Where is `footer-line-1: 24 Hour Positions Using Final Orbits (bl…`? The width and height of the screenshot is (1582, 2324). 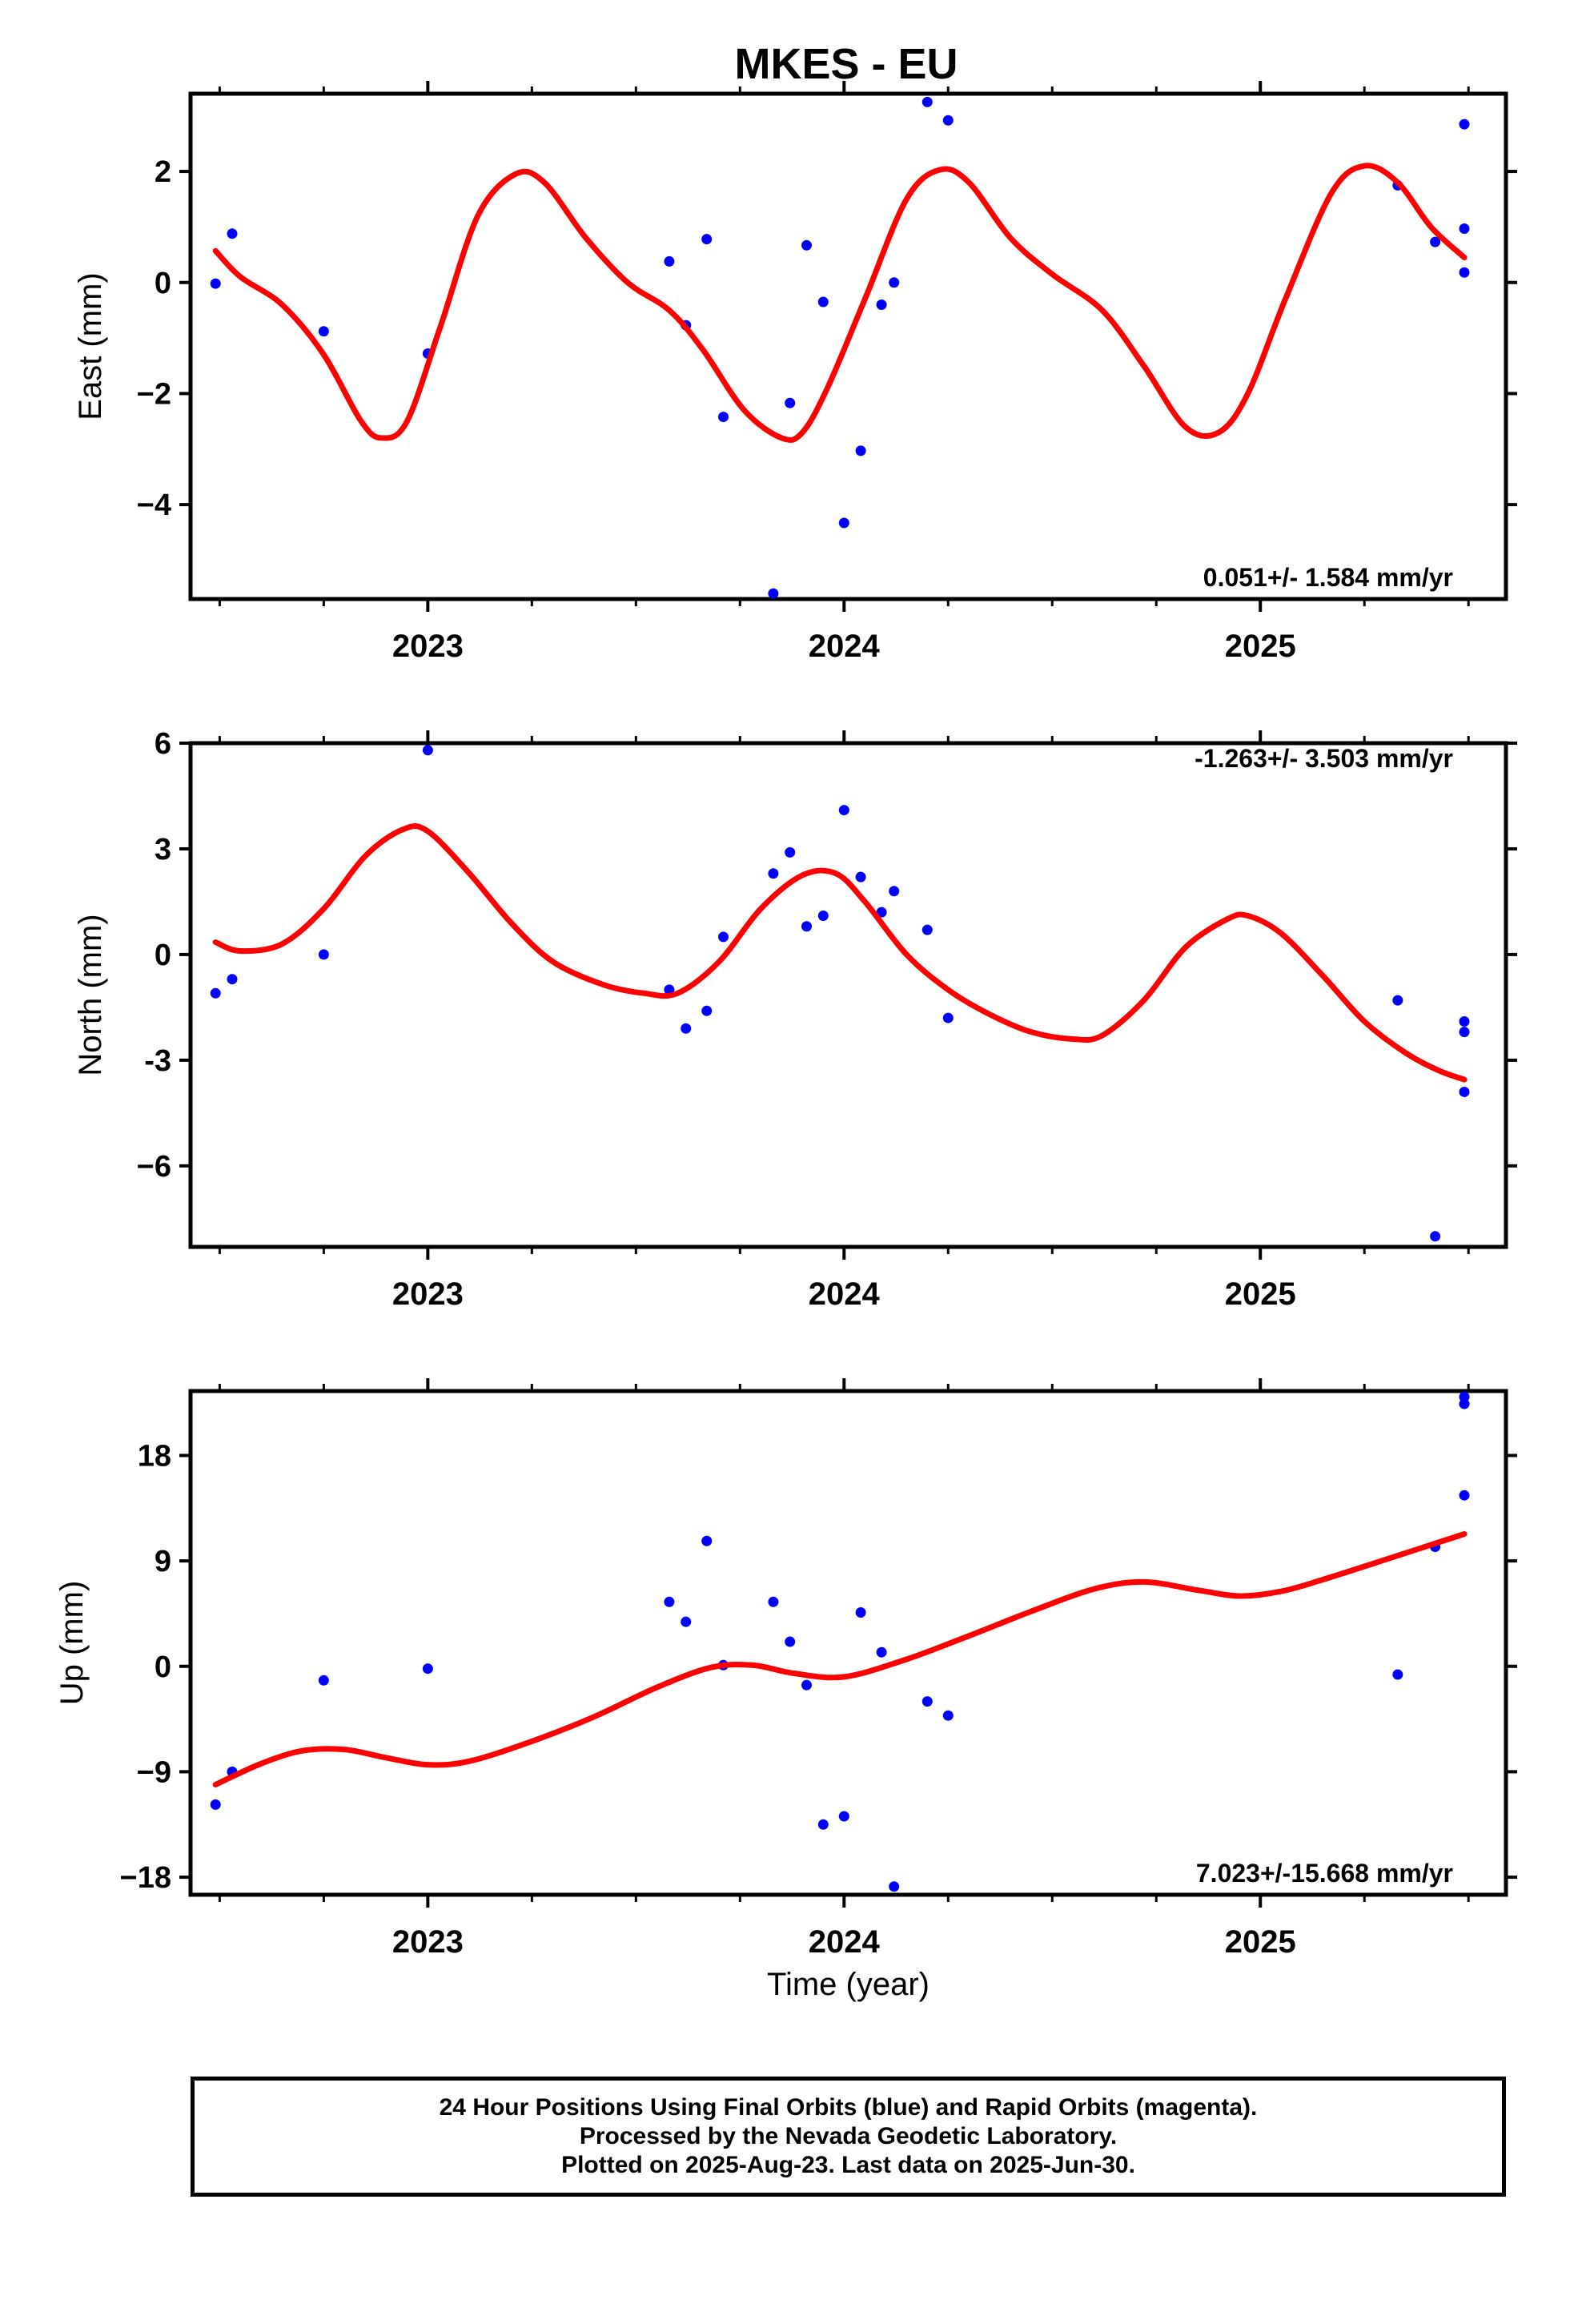 footer-line-1: 24 Hour Positions Using Final Orbits (bl… is located at coordinates (848, 2107).